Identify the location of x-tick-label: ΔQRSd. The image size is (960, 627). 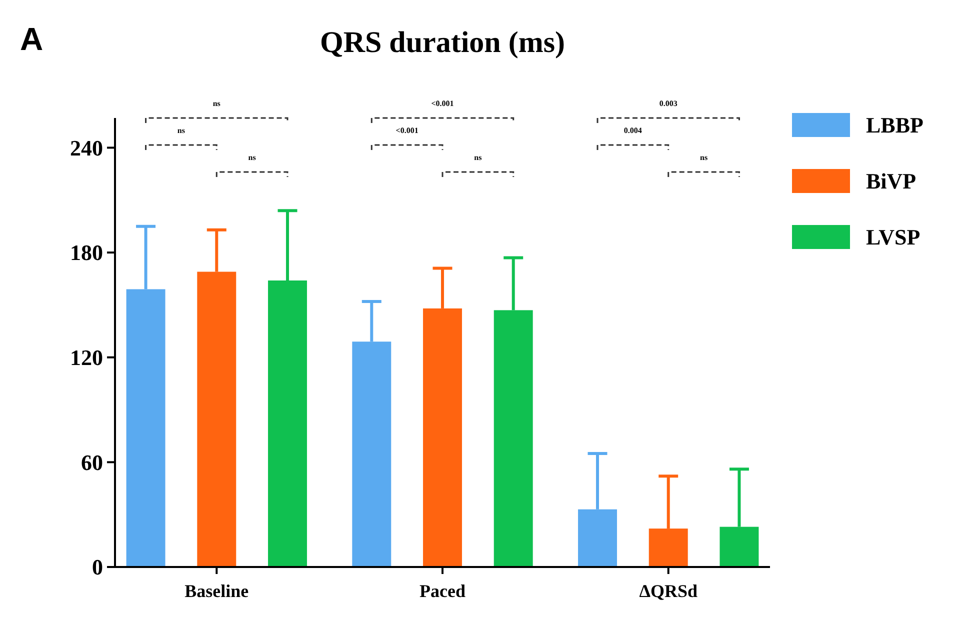
(668, 591).